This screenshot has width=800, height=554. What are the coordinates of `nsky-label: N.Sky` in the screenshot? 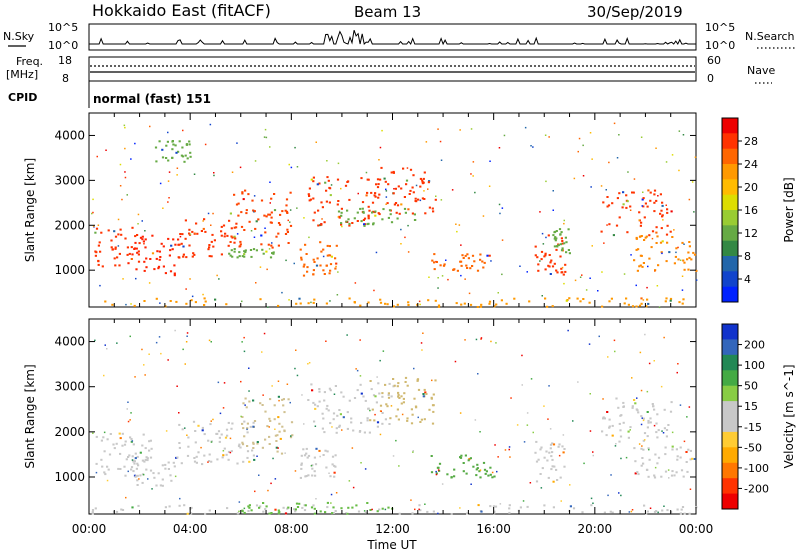 It's located at (19, 36).